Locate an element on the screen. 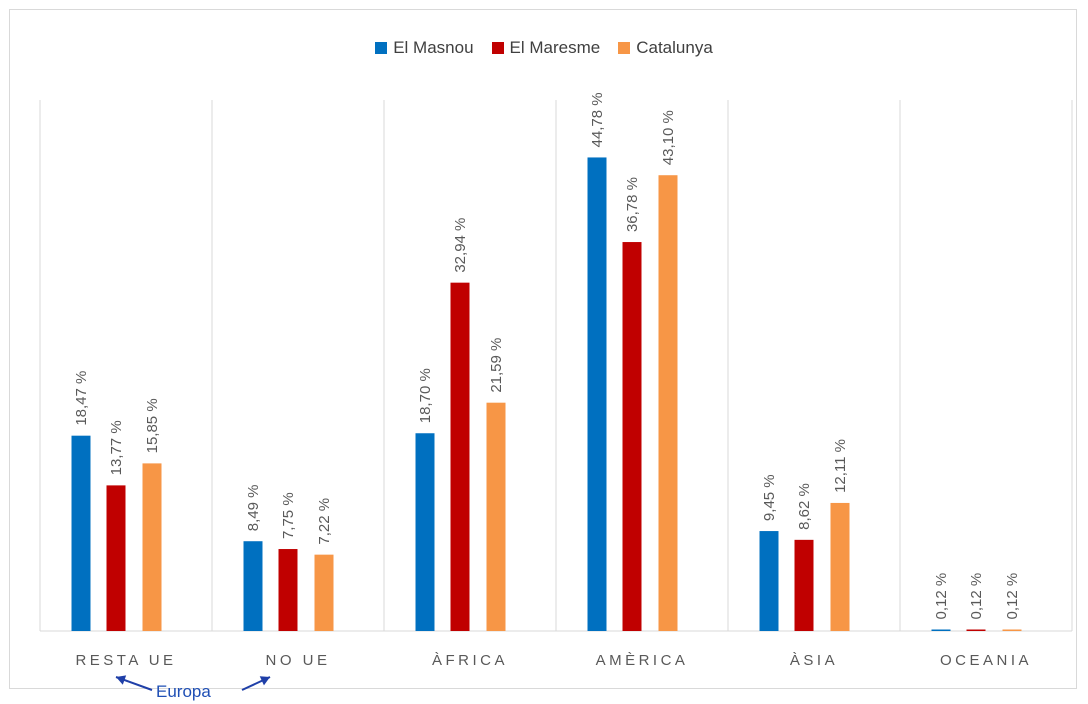  legend-item-el-maresme: El Maresme is located at coordinates (546, 48).